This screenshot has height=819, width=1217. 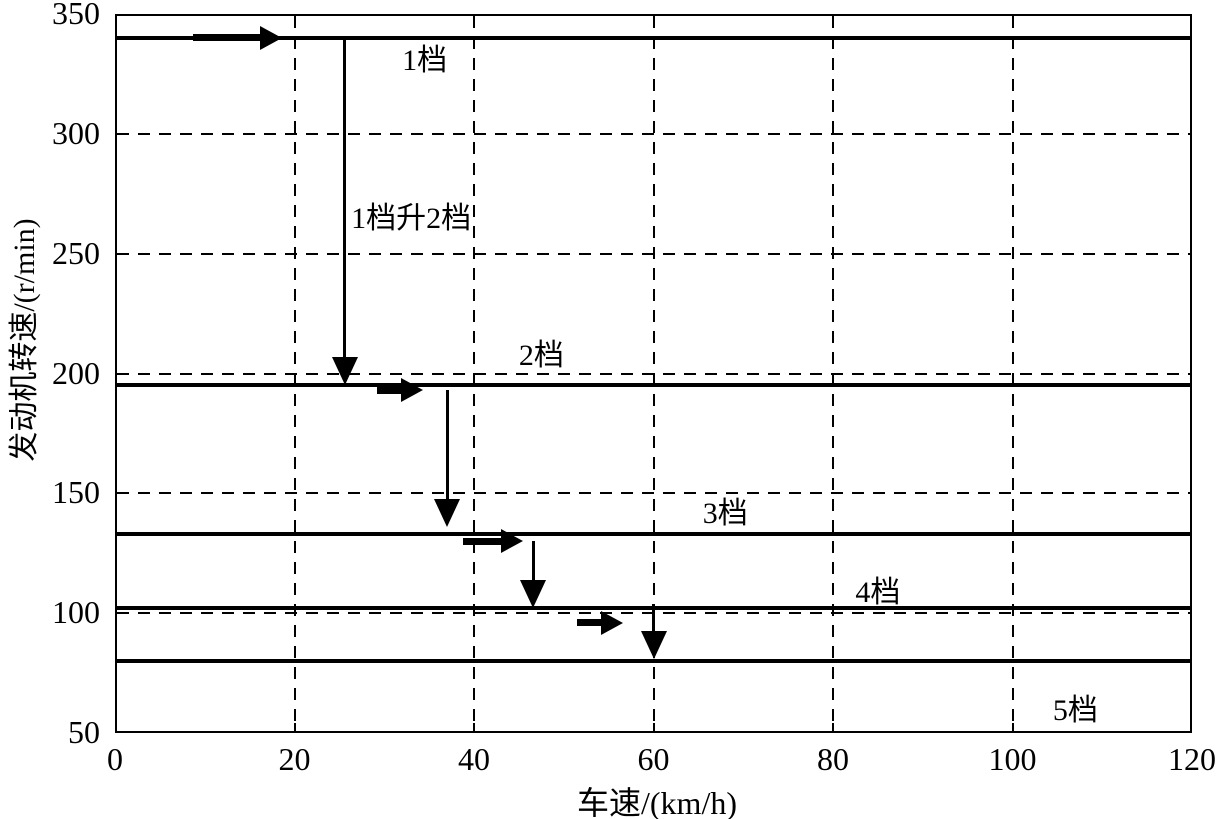 What do you see at coordinates (425, 61) in the screenshot?
I see `gear-label: 1档` at bounding box center [425, 61].